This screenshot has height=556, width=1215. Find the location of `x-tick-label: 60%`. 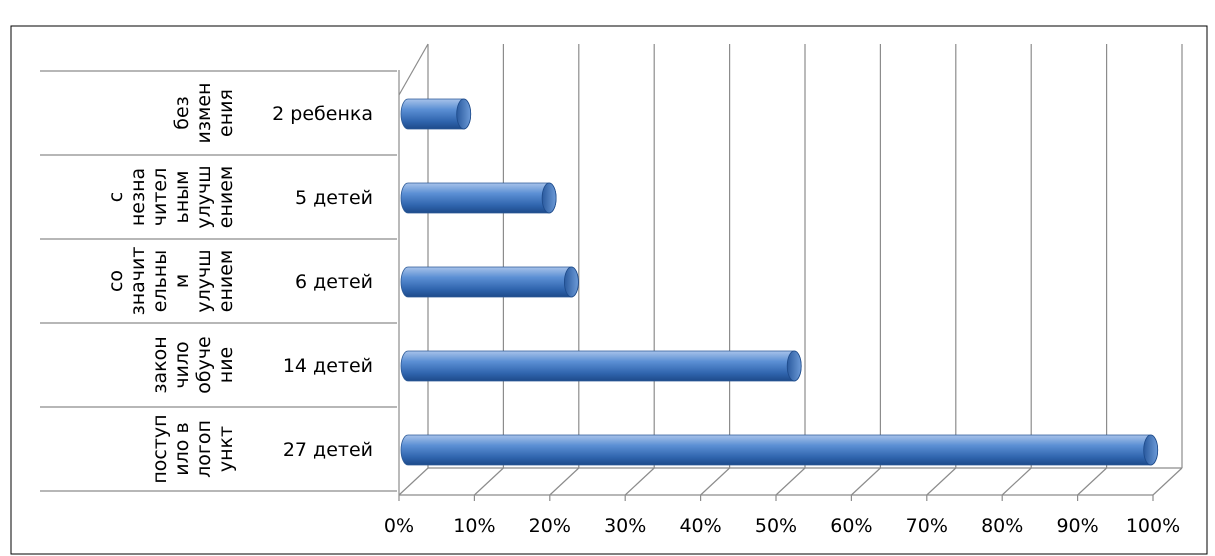

x-tick-label: 60% is located at coordinates (851, 526).